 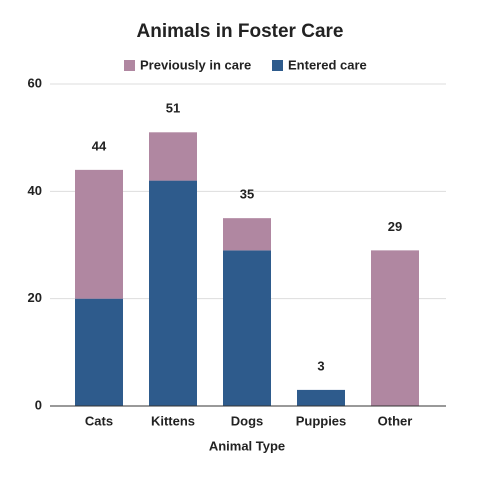 What do you see at coordinates (247, 420) in the screenshot?
I see `x-tick-label: Dogs` at bounding box center [247, 420].